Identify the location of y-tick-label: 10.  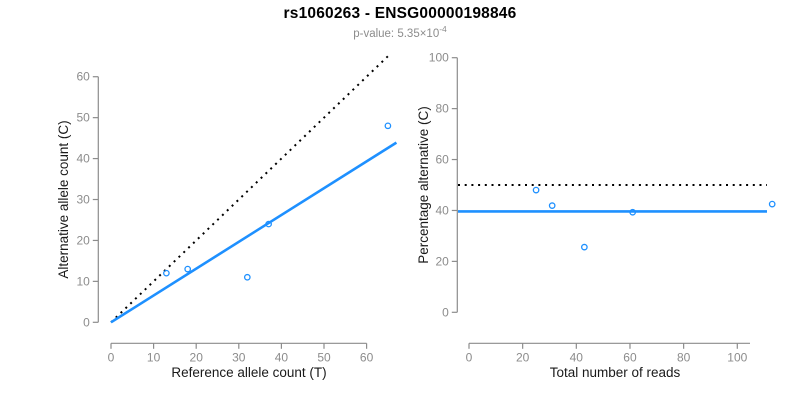
(83, 281).